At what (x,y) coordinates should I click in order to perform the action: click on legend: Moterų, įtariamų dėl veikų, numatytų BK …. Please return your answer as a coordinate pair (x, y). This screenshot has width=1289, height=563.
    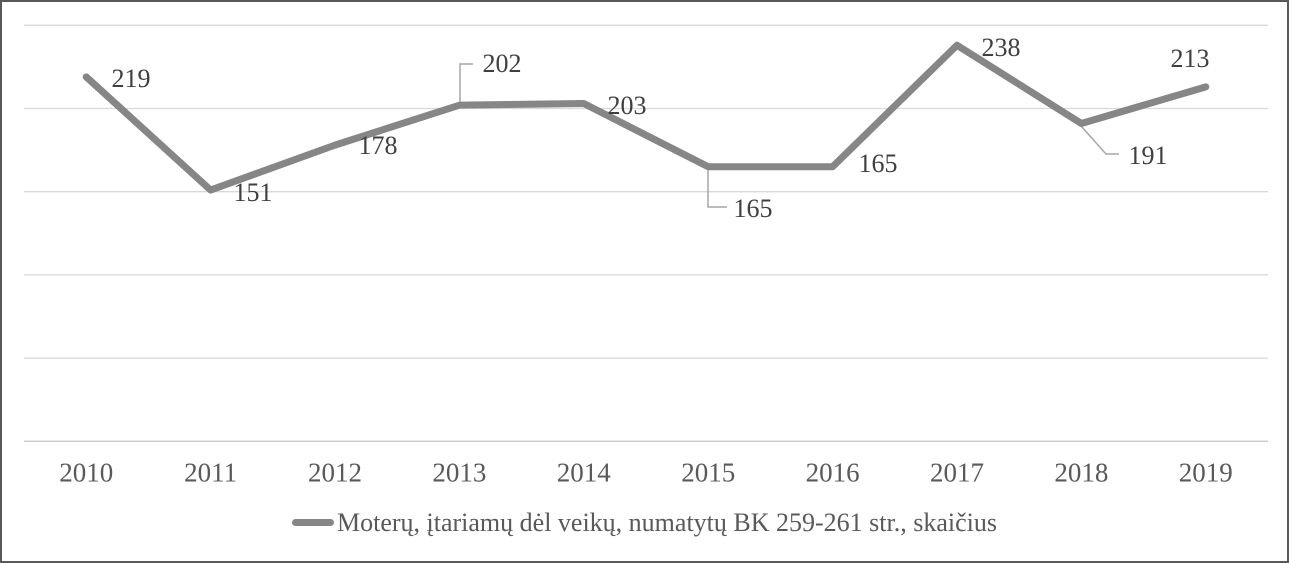
    Looking at the image, I should click on (644, 522).